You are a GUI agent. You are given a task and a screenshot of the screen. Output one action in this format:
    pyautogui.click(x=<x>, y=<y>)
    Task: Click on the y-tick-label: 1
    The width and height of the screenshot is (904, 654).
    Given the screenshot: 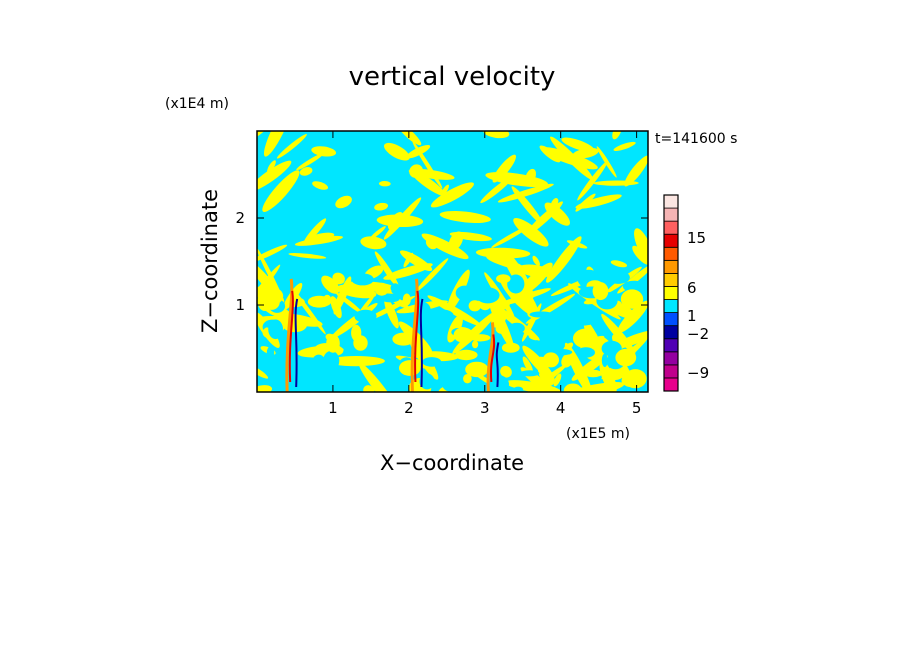 What is the action you would take?
    pyautogui.click(x=240, y=305)
    